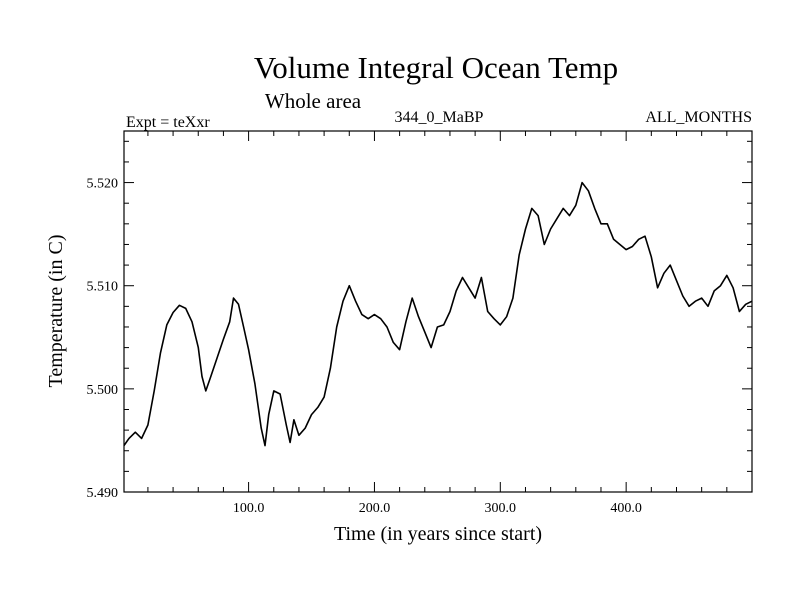 The height and width of the screenshot is (600, 800). Describe the element at coordinates (438, 534) in the screenshot. I see `x-axis-label: Time (in years since start)` at that location.